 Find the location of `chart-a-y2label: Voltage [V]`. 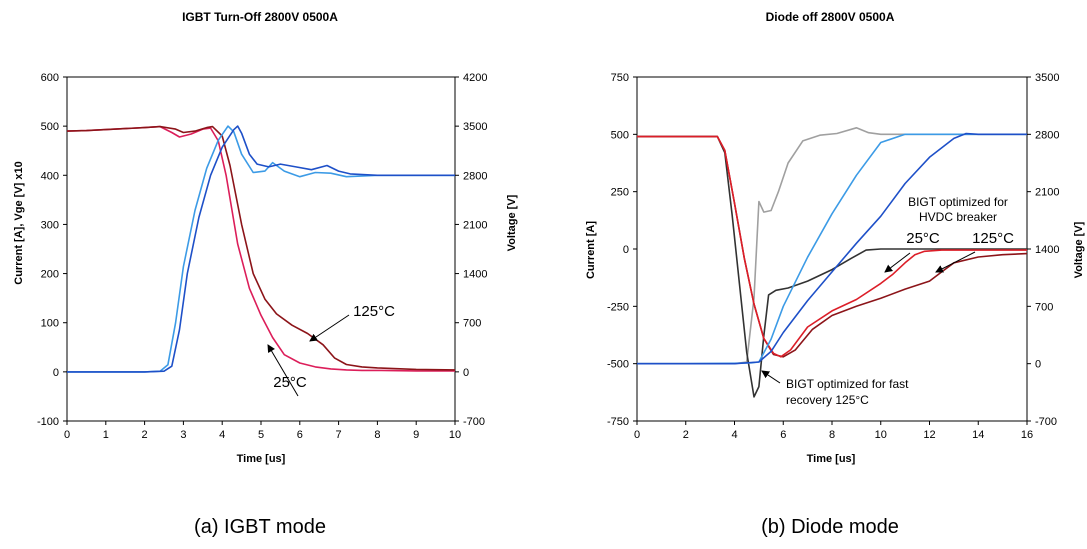

chart-a-y2label: Voltage [V] is located at coordinates (512, 222).